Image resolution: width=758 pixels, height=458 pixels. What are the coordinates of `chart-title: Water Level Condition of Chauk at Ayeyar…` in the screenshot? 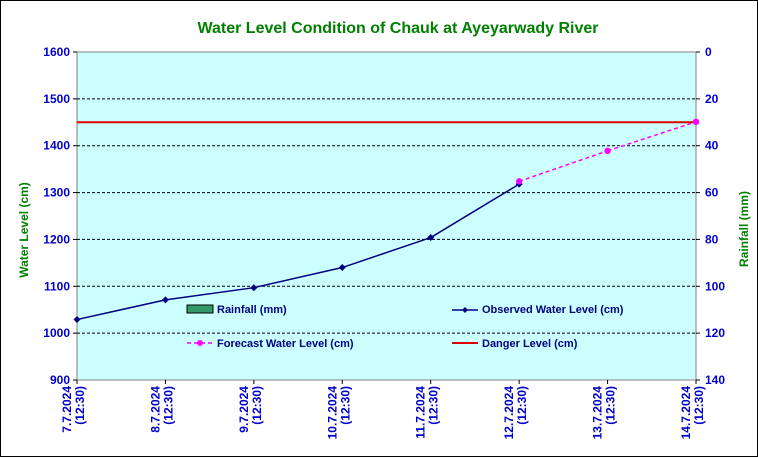 It's located at (398, 28).